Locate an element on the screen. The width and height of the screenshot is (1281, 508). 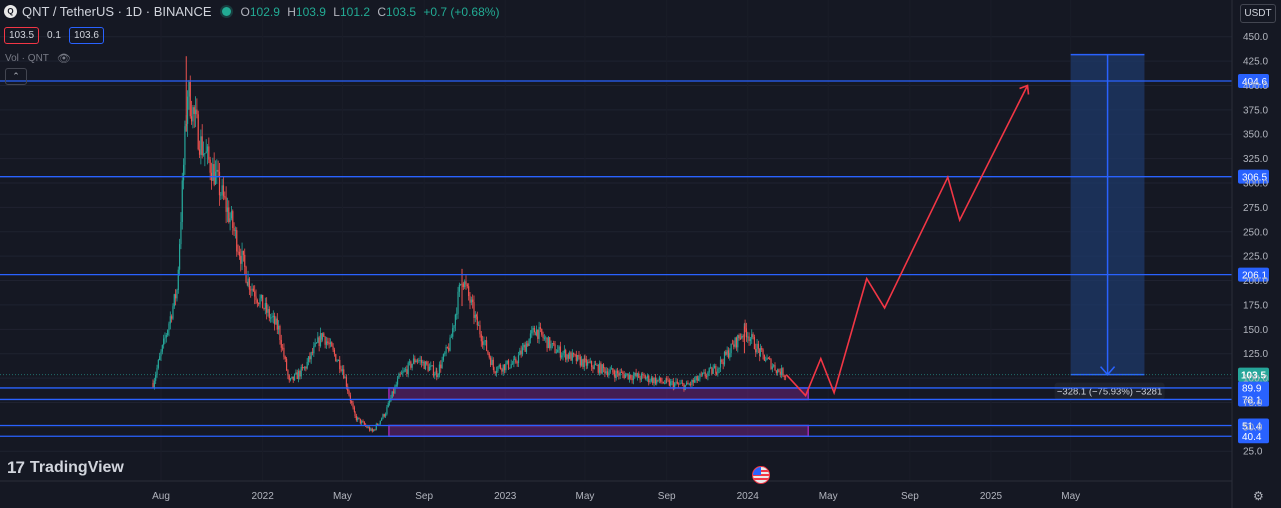
buy-price-button: 103.6 is located at coordinates (86, 35).